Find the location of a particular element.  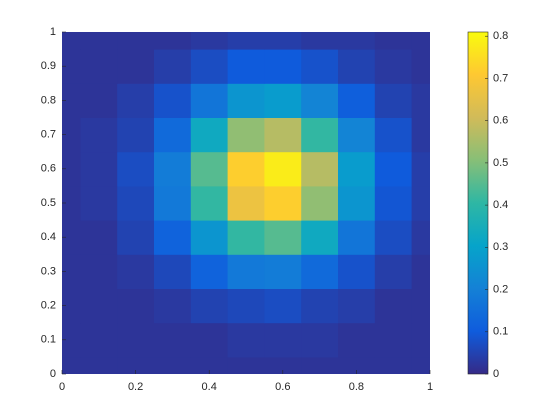

y-tick-label: 0.7 is located at coordinates (48, 135).